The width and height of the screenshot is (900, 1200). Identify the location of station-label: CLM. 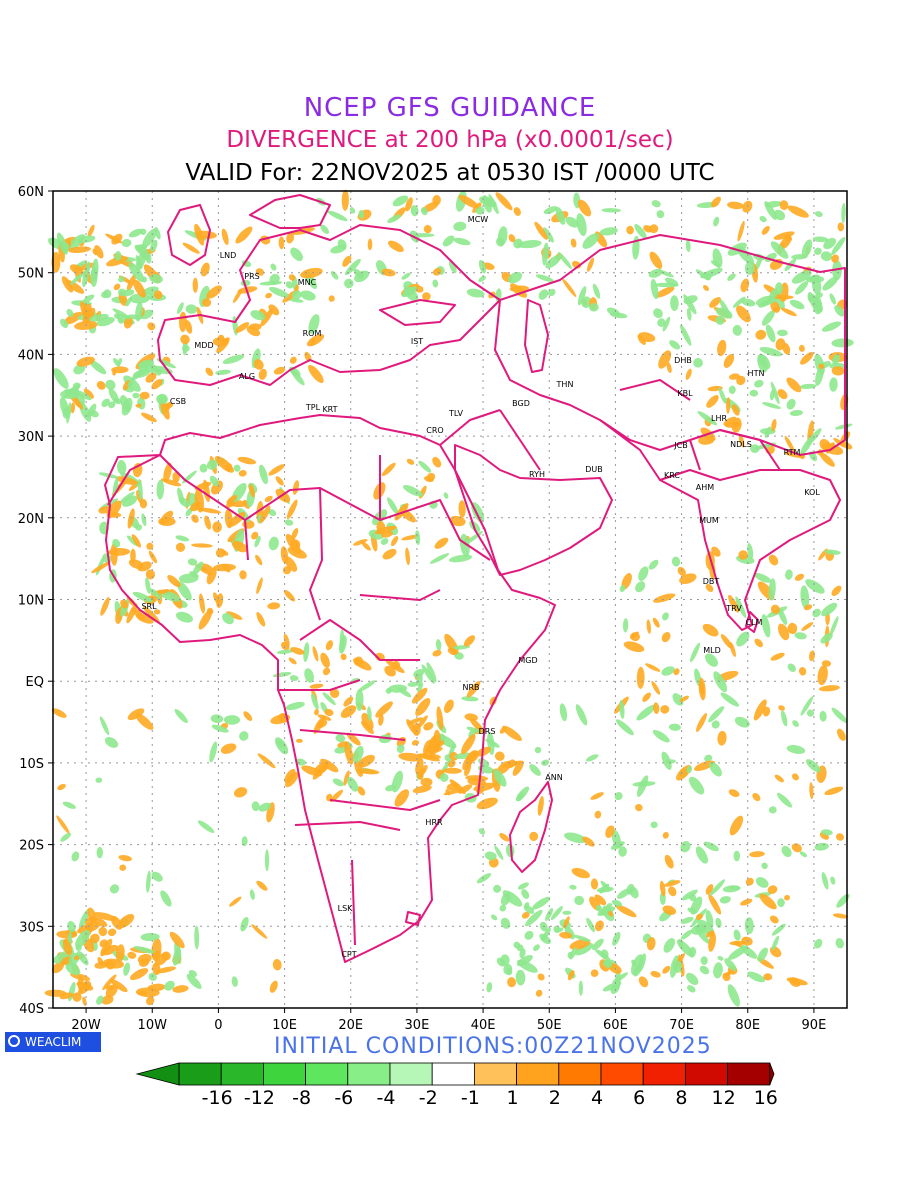
(754, 622).